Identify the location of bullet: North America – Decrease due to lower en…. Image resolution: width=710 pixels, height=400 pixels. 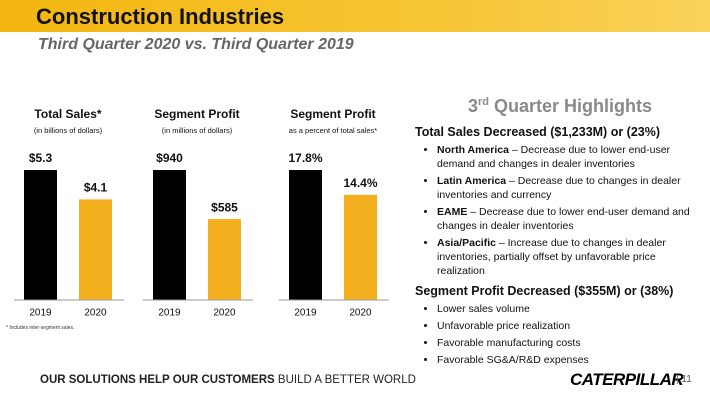
(571, 157).